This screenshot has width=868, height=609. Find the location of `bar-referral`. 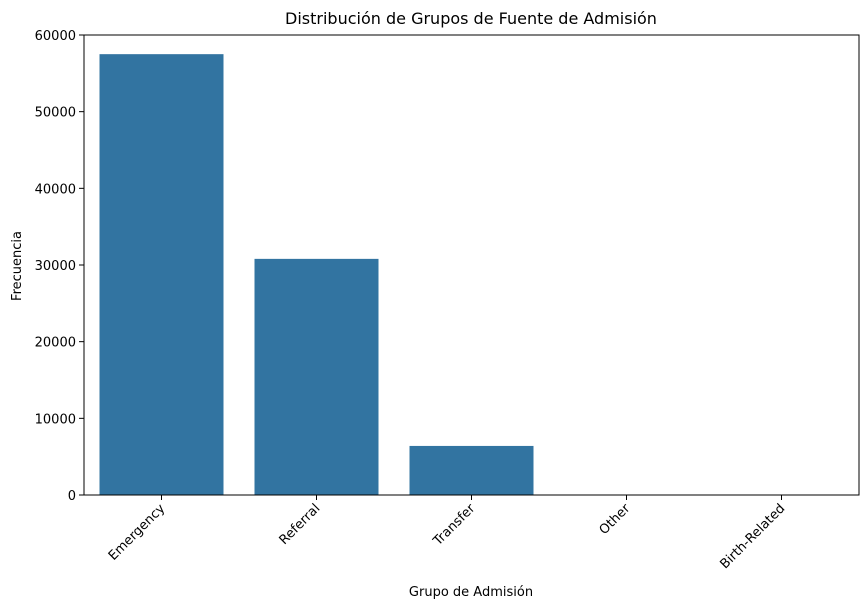

bar-referral is located at coordinates (316, 376).